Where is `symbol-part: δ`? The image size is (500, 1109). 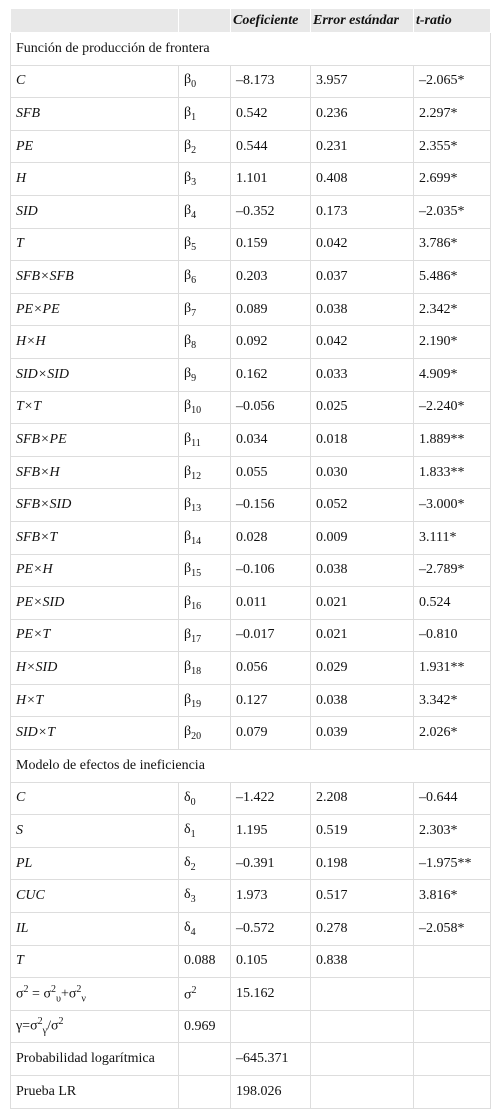
symbol-part: δ is located at coordinates (187, 797).